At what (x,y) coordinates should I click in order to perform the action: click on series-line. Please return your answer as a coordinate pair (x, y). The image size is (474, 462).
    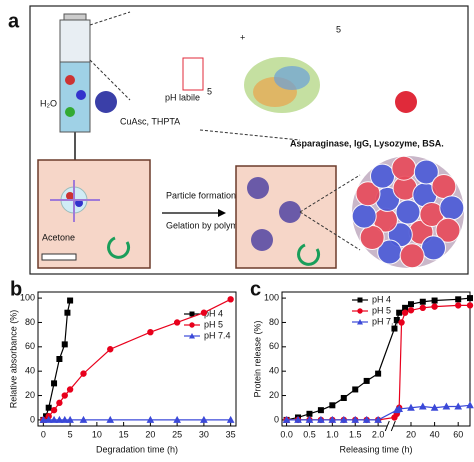
    Looking at the image, I should click on (137, 359).